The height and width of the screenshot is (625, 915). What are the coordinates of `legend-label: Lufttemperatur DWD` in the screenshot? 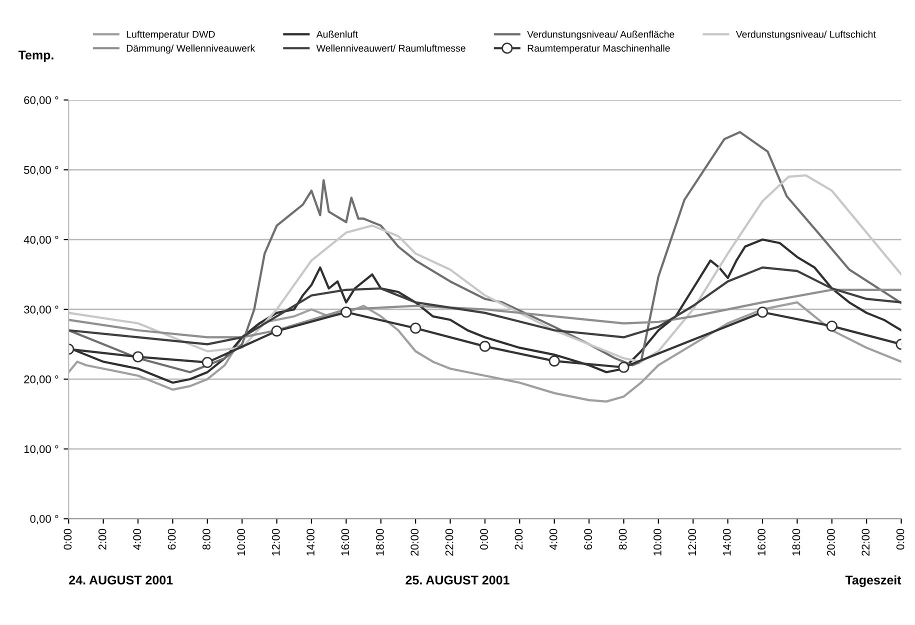 It's located at (170, 35).